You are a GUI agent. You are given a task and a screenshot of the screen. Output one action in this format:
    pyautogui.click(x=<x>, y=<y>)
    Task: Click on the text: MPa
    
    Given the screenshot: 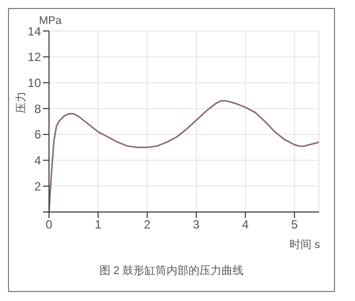 What is the action you would take?
    pyautogui.click(x=50, y=21)
    